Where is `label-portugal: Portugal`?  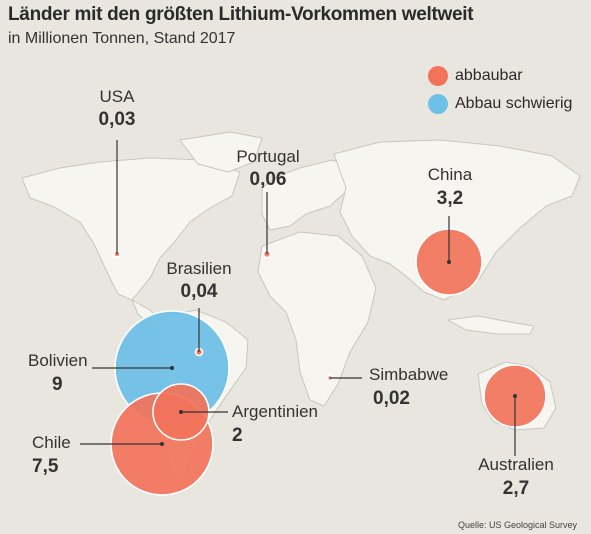 label-portugal: Portugal is located at coordinates (267, 156).